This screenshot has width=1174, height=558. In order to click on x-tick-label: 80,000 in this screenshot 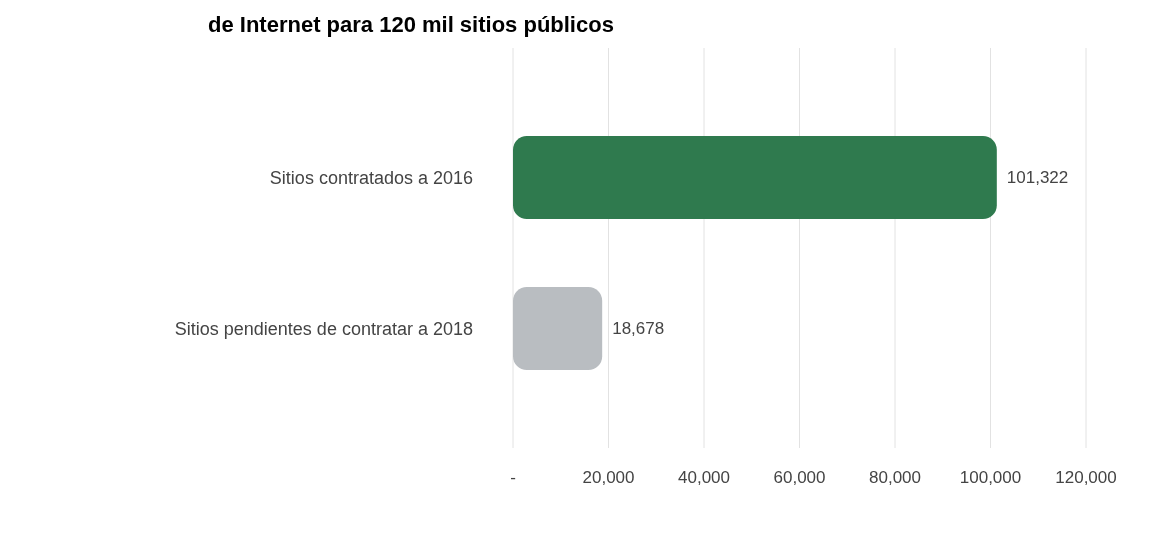, I will do `click(895, 477)`.